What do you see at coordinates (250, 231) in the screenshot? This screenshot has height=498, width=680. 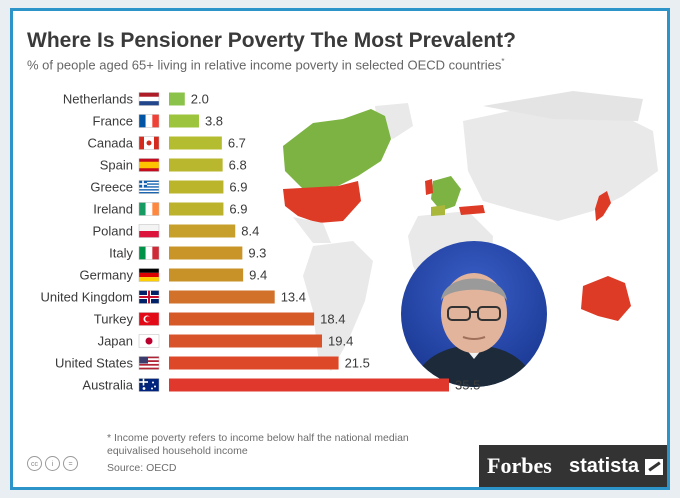 I see `value-label-poland: 8.4` at bounding box center [250, 231].